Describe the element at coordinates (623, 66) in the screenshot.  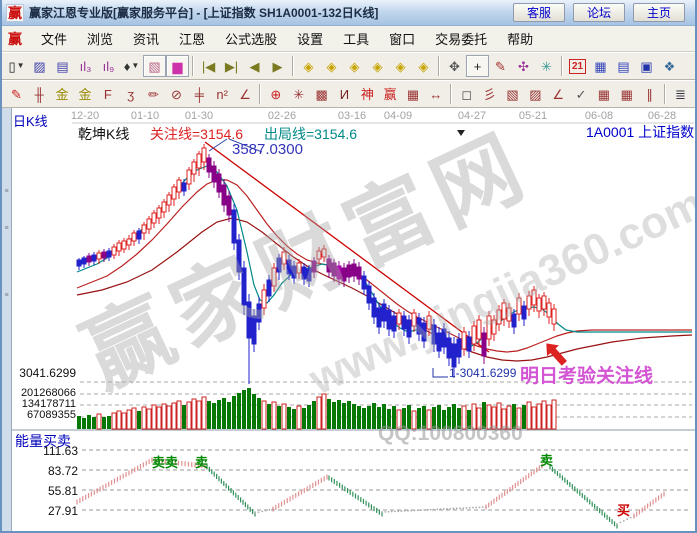
I see `memo-icon: ▤` at that location.